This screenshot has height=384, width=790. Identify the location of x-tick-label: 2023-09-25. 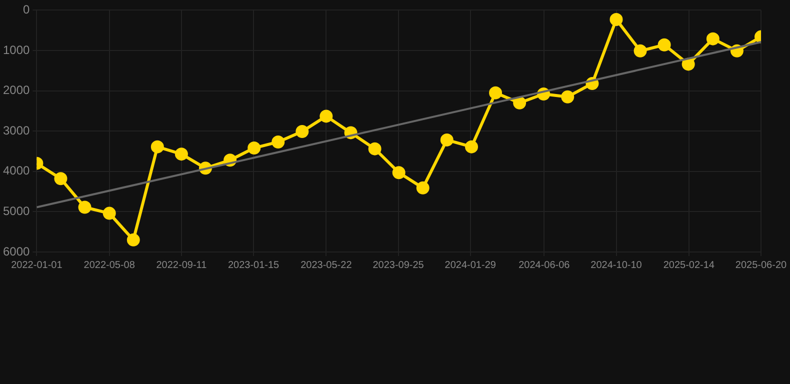
(398, 265).